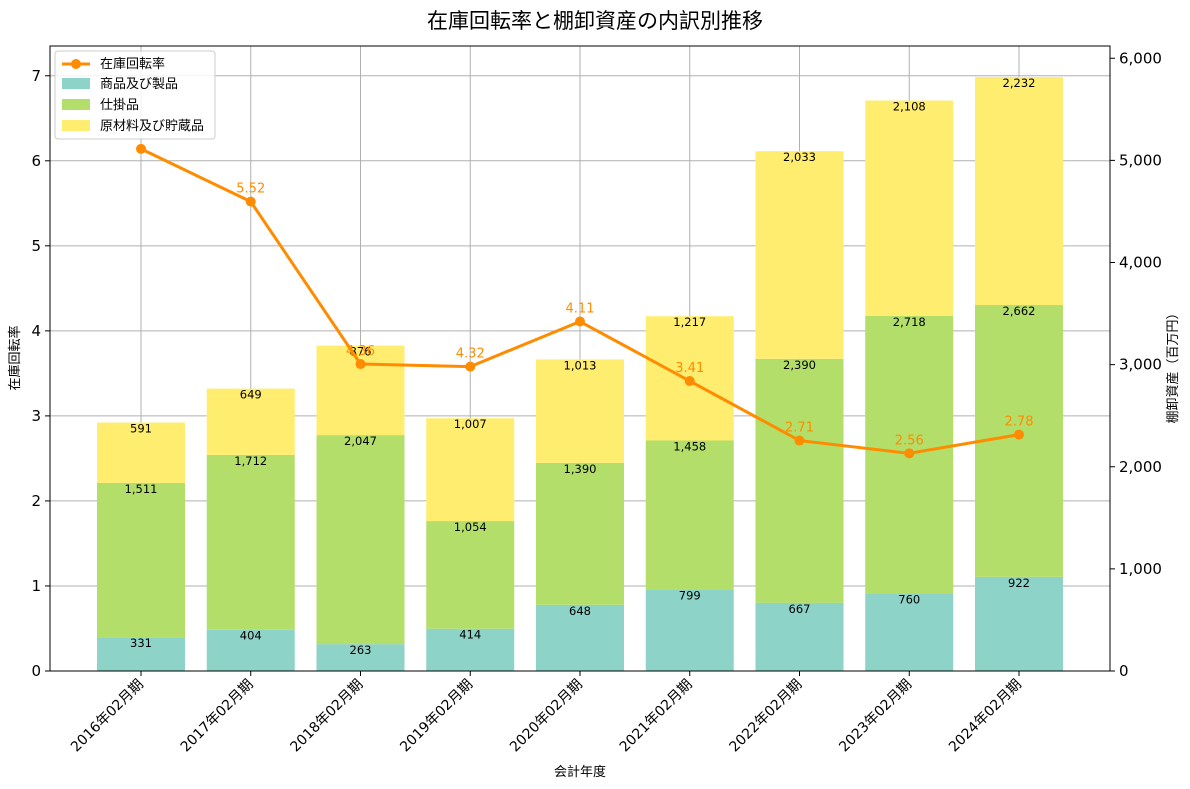 Image resolution: width=1190 pixels, height=789 pixels. What do you see at coordinates (36, 586) in the screenshot?
I see `y-left-tick-label: 1` at bounding box center [36, 586].